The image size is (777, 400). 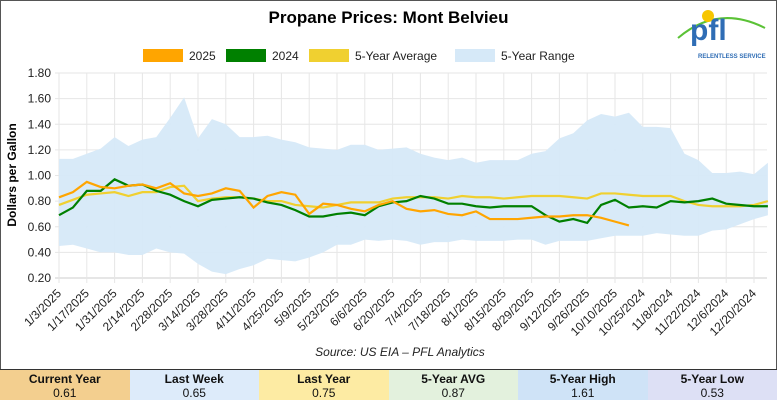 What do you see at coordinates (708, 30) in the screenshot?
I see `logo-wordmark: pfl` at bounding box center [708, 30].